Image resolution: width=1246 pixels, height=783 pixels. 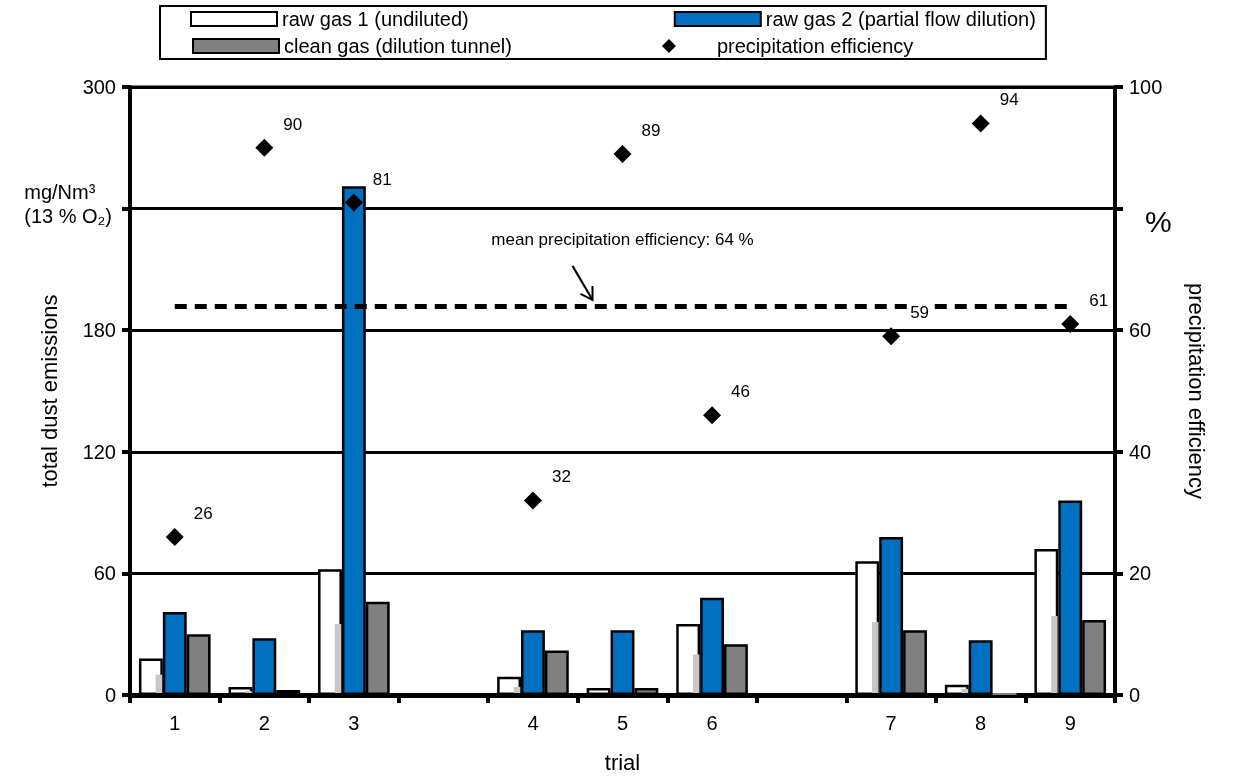 What do you see at coordinates (712, 723) in the screenshot?
I see `x-tick-label: 6` at bounding box center [712, 723].